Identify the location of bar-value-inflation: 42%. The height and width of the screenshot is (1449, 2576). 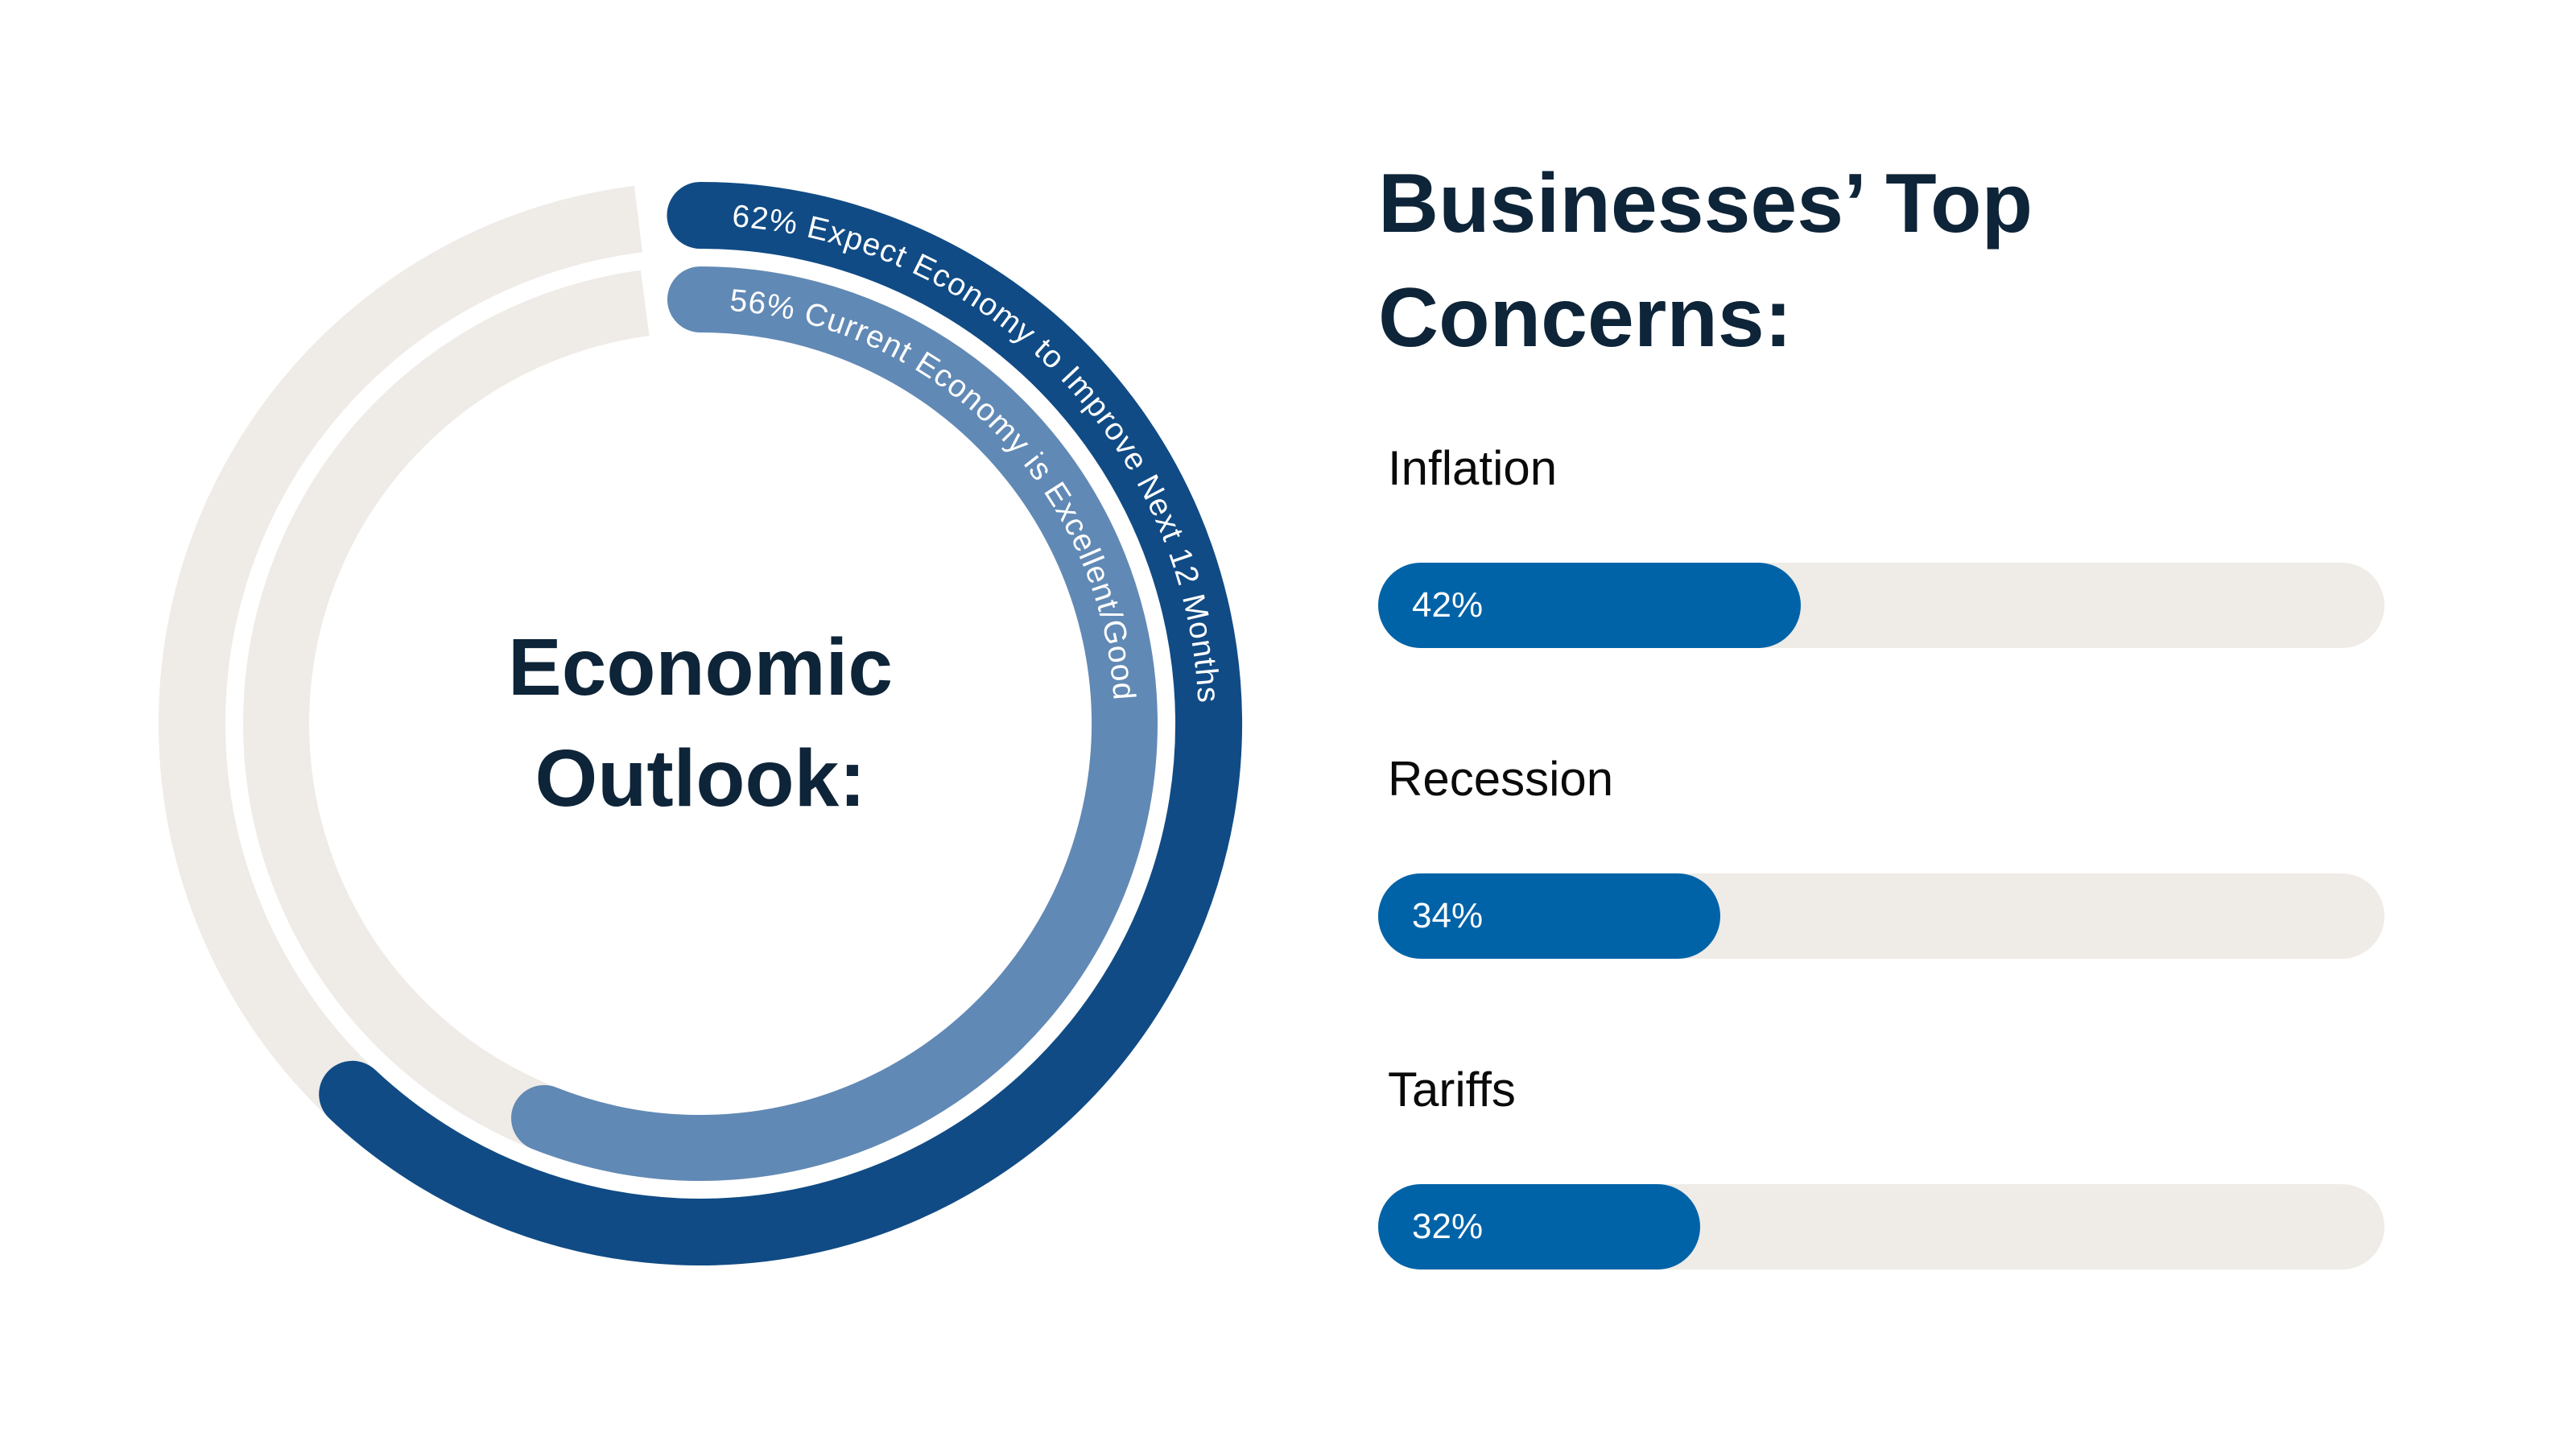
(1448, 605).